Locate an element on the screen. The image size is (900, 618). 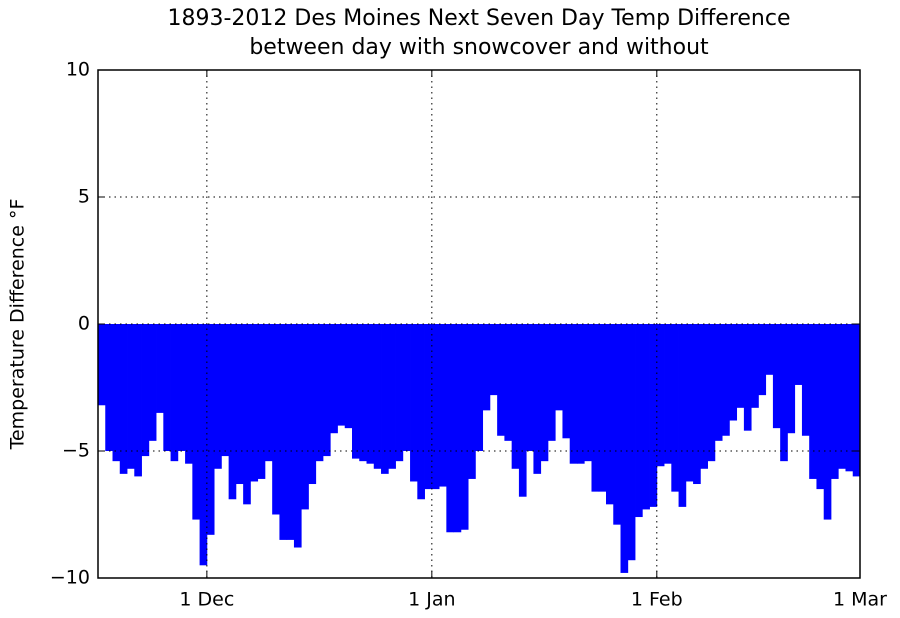
y-tick-label: 0 is located at coordinates (84, 324).